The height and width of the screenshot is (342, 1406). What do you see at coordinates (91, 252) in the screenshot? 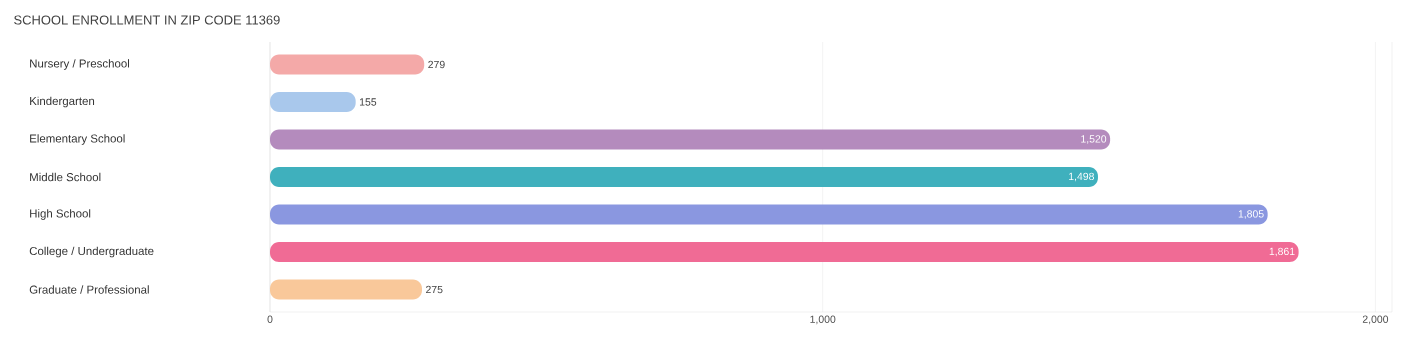
I see `y-tick-label: College / Undergraduate` at bounding box center [91, 252].